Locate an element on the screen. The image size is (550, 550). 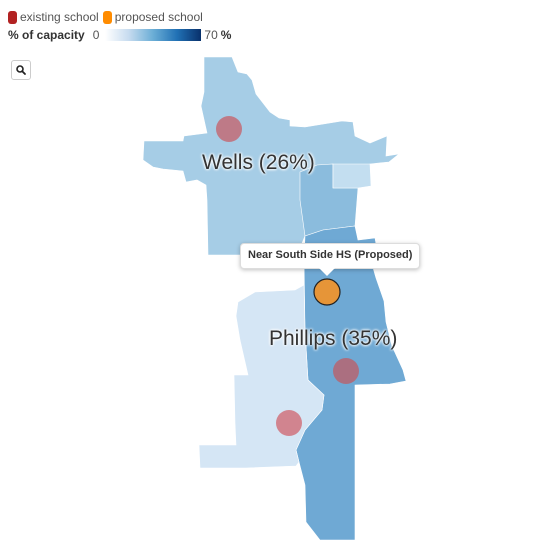
wells-district-label: Wells (26%) is located at coordinates (258, 162).